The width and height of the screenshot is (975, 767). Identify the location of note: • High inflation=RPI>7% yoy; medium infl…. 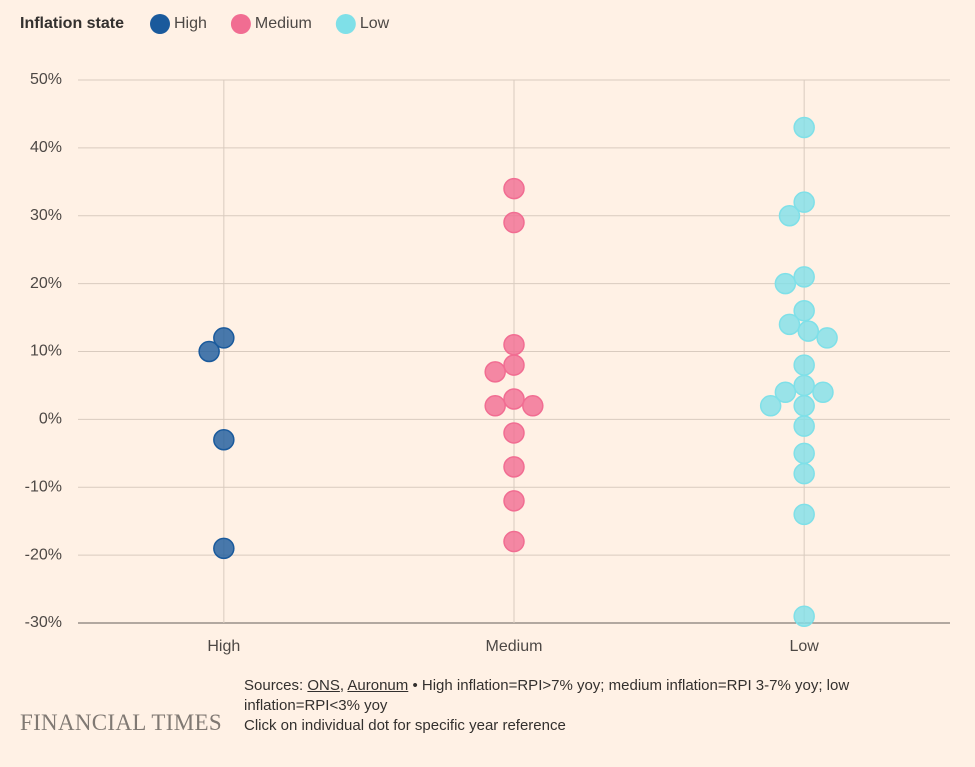
(547, 695).